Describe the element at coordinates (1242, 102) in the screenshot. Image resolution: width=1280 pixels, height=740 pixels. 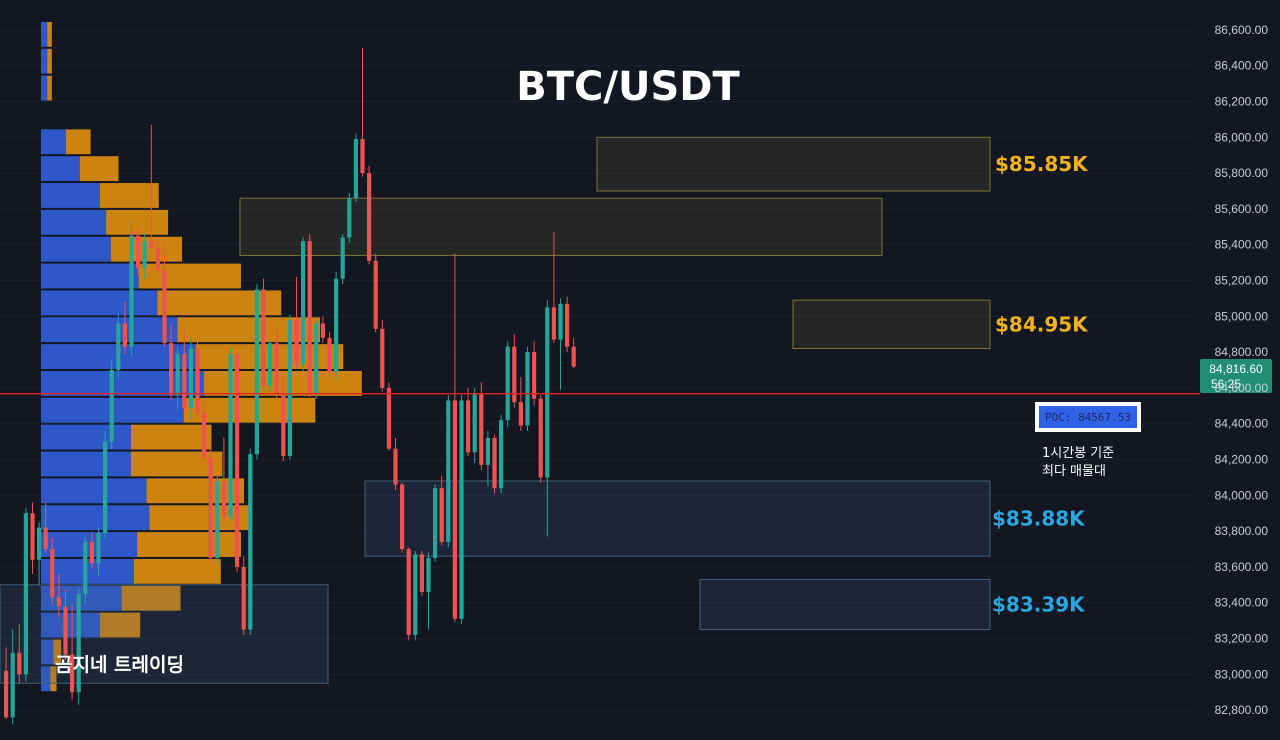
I see `y-tick-label: 86,200.00` at that location.